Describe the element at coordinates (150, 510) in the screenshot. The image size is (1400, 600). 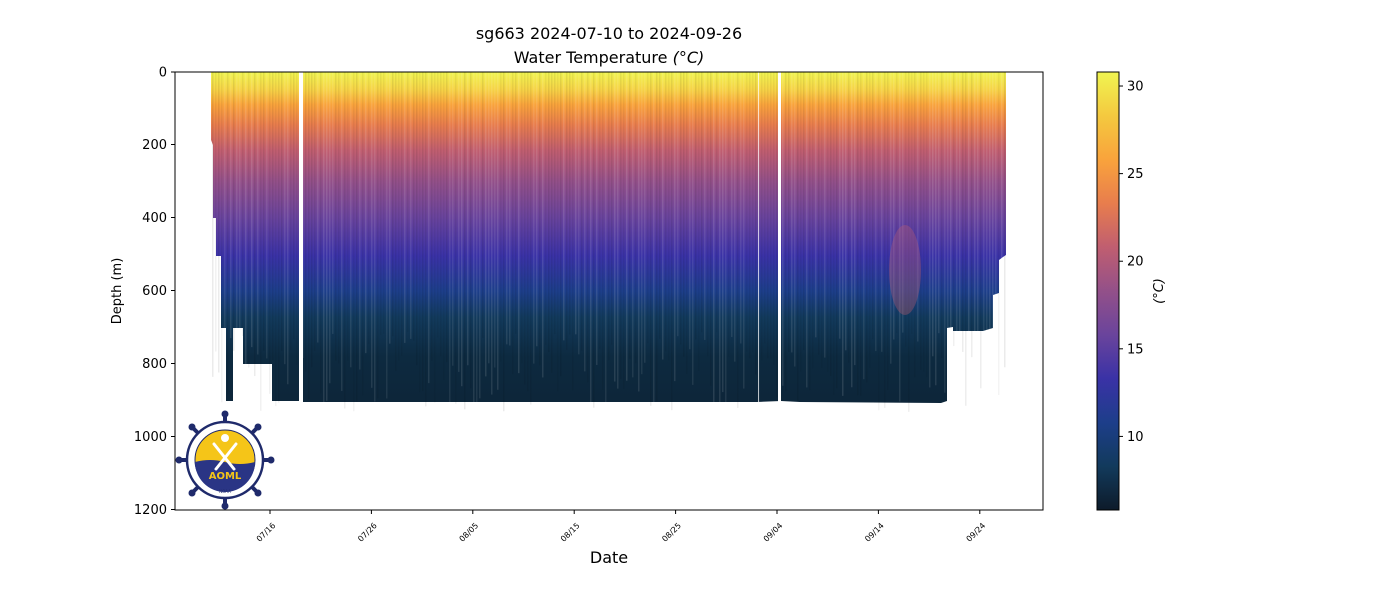
I see `y-tick-label: 1200` at that location.